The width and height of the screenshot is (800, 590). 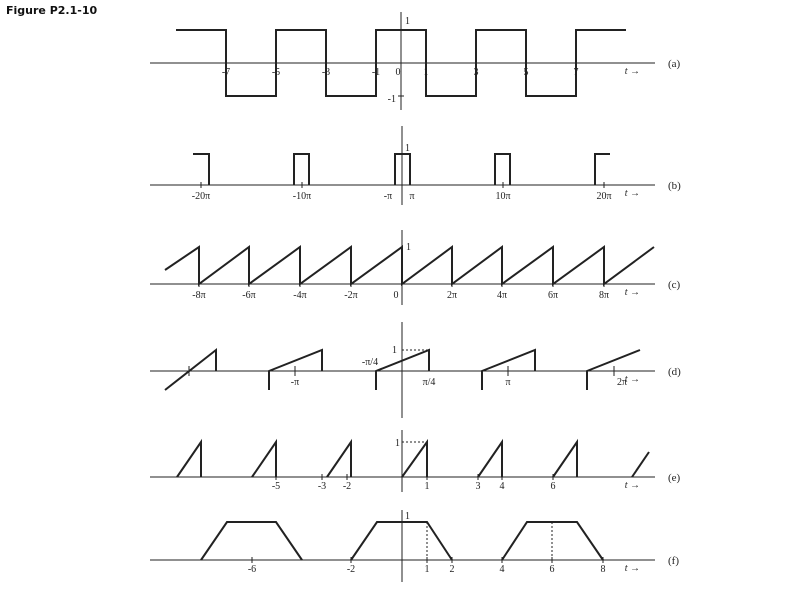 What do you see at coordinates (295, 382) in the screenshot?
I see `x-tick-label-d-1: -π` at bounding box center [295, 382].